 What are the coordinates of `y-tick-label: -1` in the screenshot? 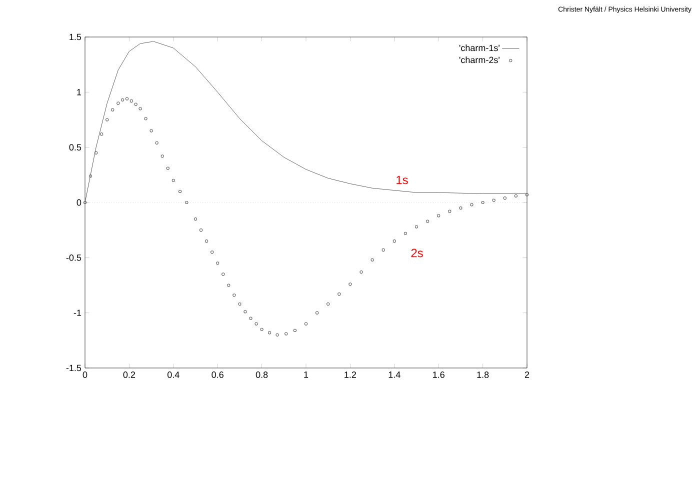 It's located at (78, 313).